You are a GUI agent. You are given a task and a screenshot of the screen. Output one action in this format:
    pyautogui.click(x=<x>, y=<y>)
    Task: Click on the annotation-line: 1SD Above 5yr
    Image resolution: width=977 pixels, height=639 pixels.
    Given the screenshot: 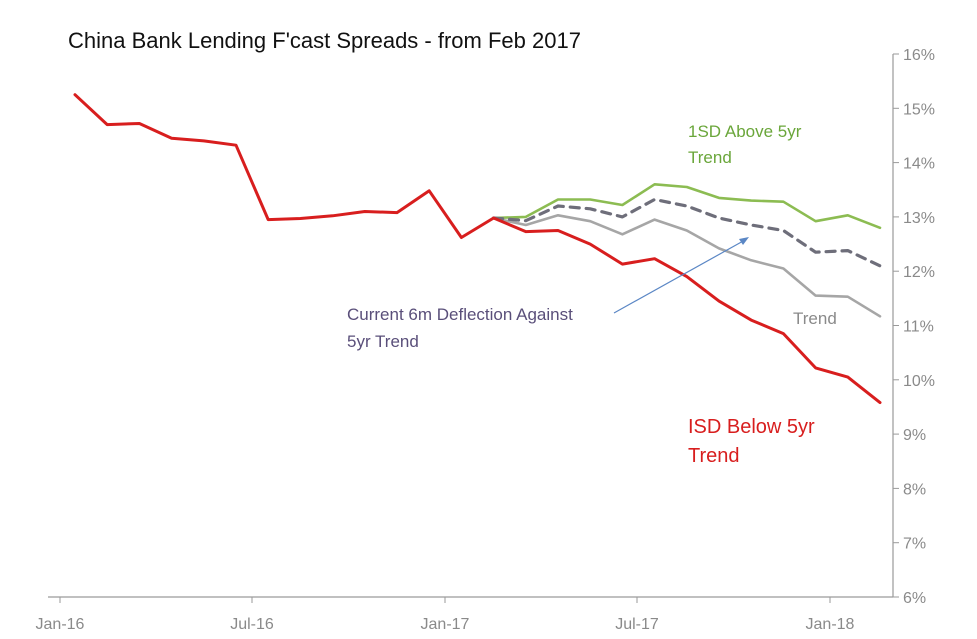 What is the action you would take?
    pyautogui.click(x=745, y=131)
    